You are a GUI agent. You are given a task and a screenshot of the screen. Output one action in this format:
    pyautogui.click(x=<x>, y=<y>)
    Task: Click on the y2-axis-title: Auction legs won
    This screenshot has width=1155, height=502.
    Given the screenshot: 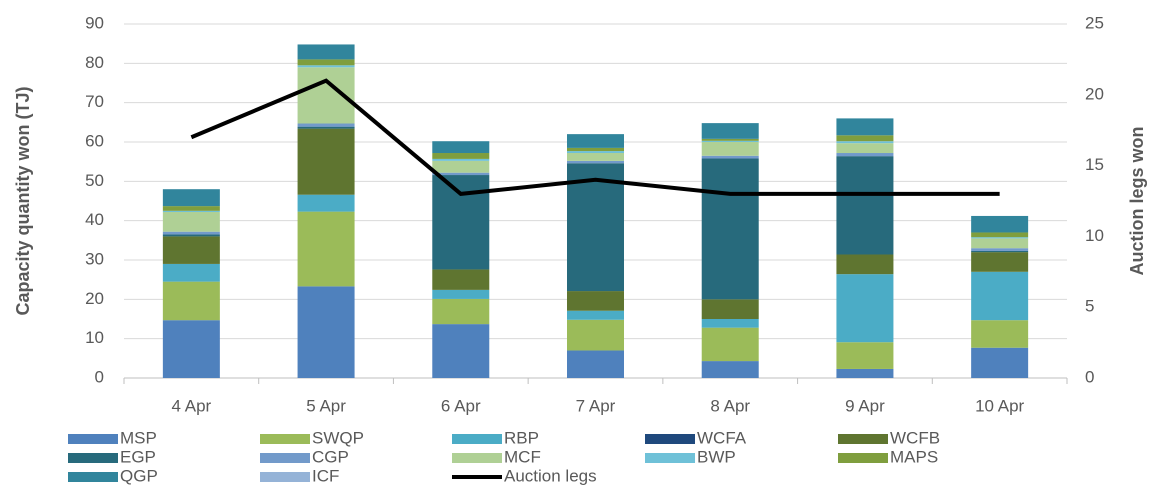 What is the action you would take?
    pyautogui.click(x=1137, y=200)
    